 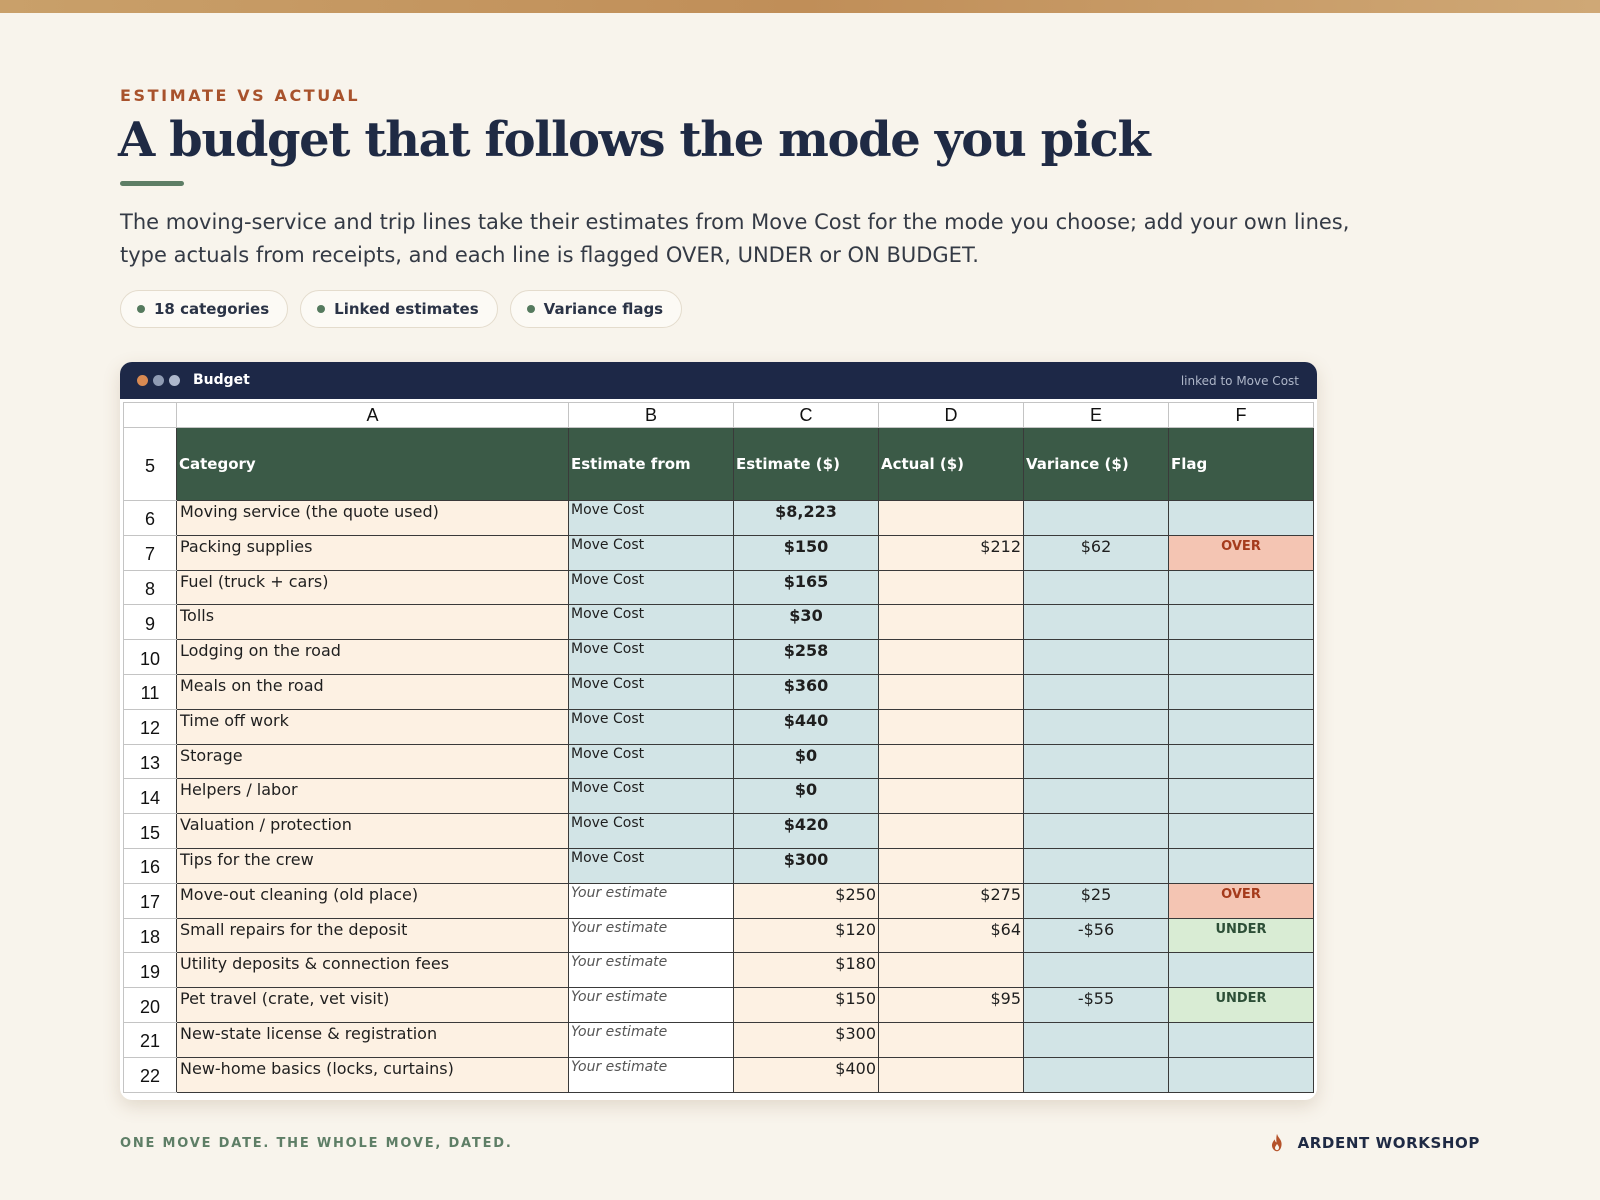 What do you see at coordinates (651, 464) in the screenshot?
I see `header-estimate-from: Estimate from` at bounding box center [651, 464].